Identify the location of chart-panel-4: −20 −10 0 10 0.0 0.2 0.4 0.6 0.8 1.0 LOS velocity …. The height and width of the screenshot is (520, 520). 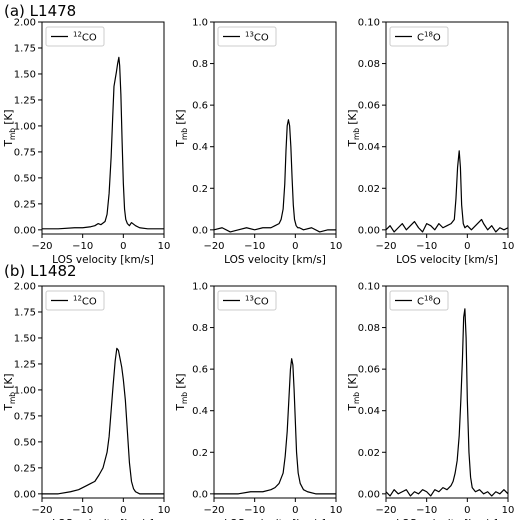
(258, 401).